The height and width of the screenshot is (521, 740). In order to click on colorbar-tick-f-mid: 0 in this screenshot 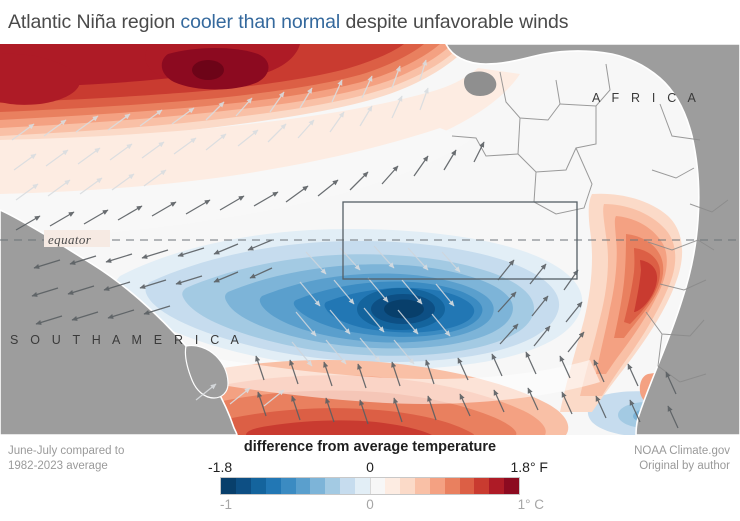, I will do `click(370, 467)`.